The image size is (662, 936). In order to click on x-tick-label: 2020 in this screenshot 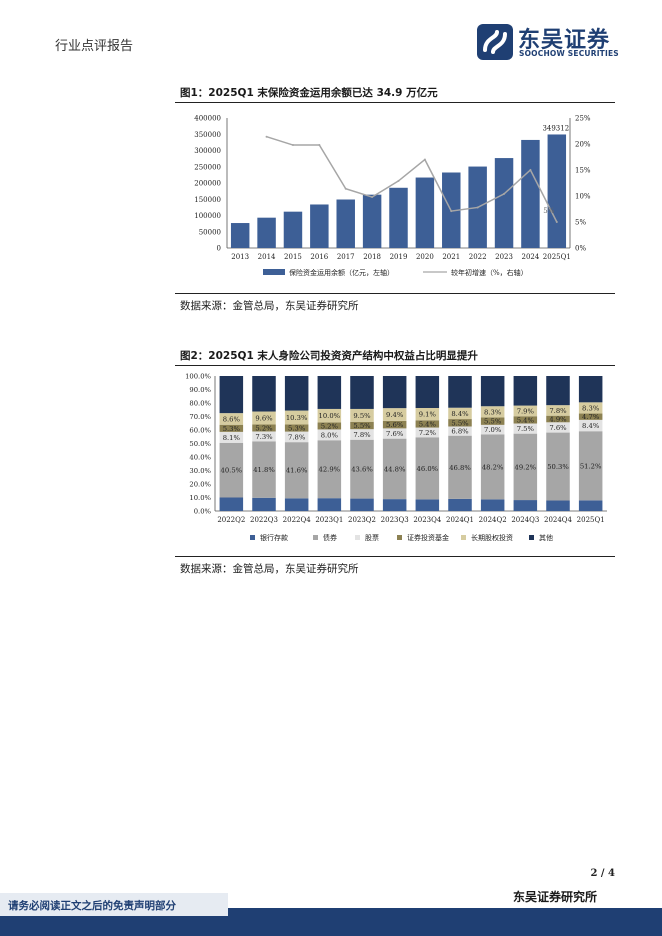, I will do `click(425, 257)`.